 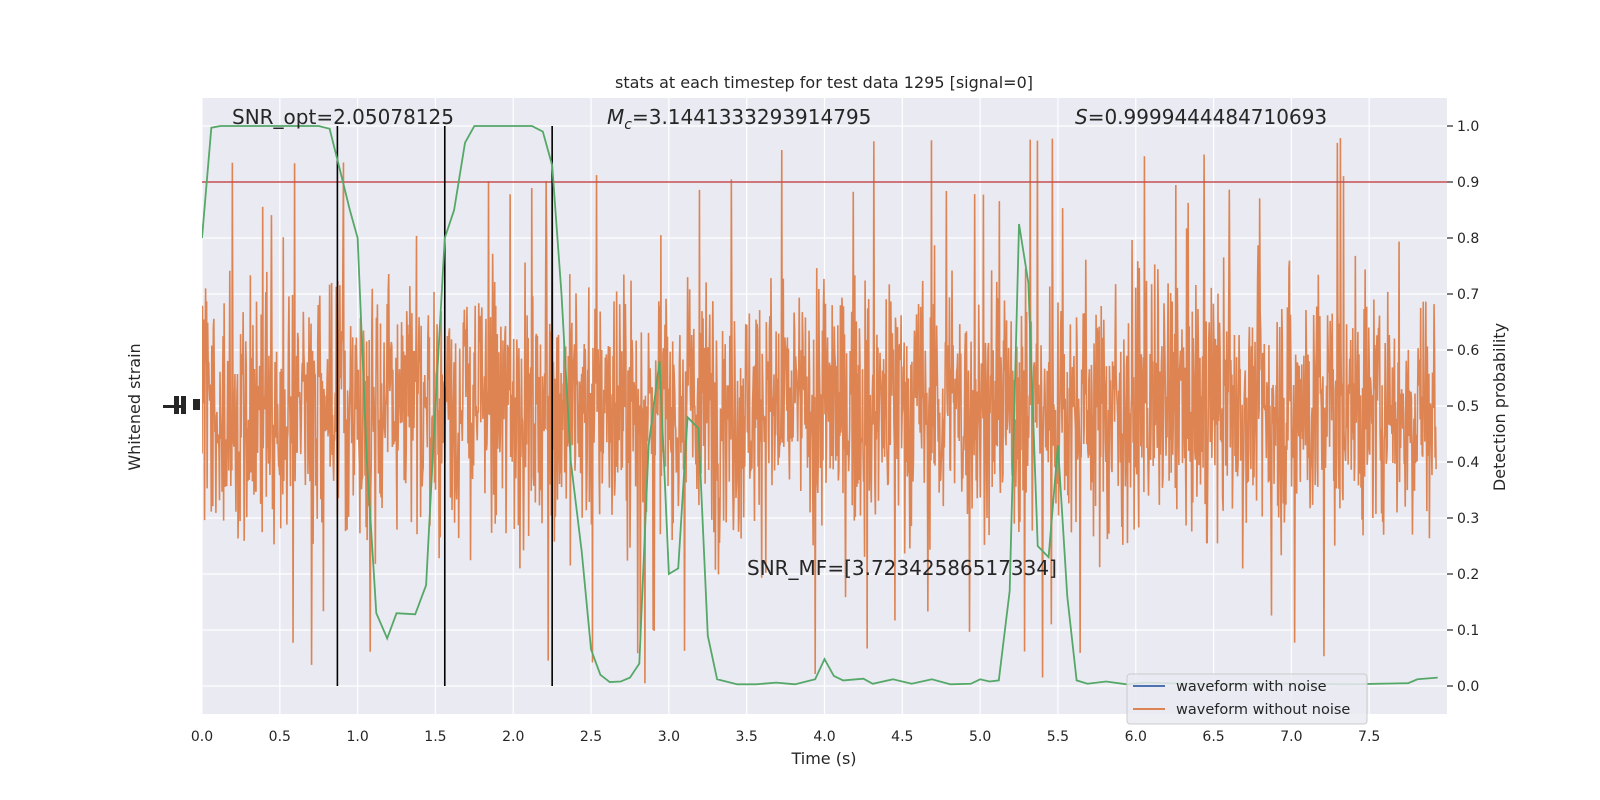 What do you see at coordinates (1499, 407) in the screenshot?
I see `y-axis-label-right: Detection probability` at bounding box center [1499, 407].